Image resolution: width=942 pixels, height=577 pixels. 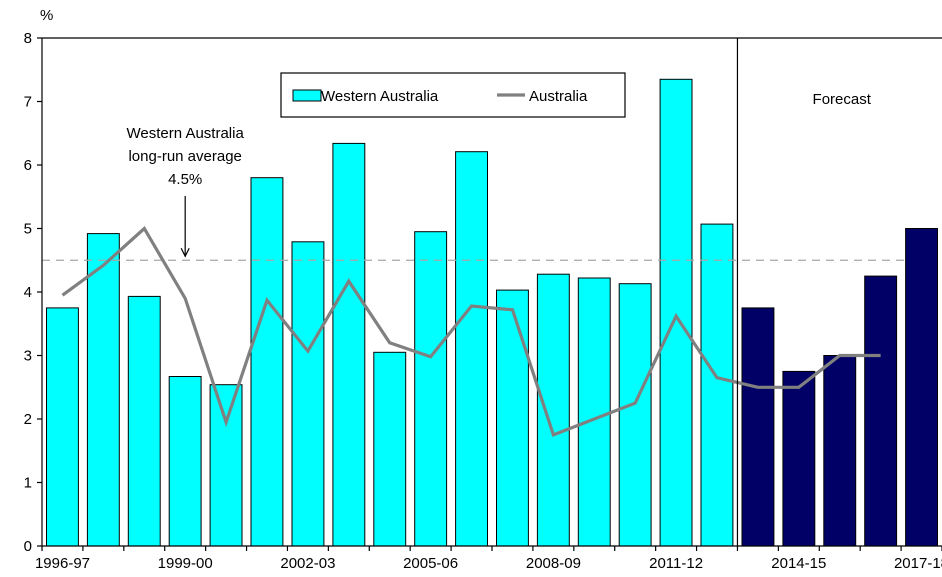 What do you see at coordinates (28, 165) in the screenshot?
I see `y-tick-label-6: 6` at bounding box center [28, 165].